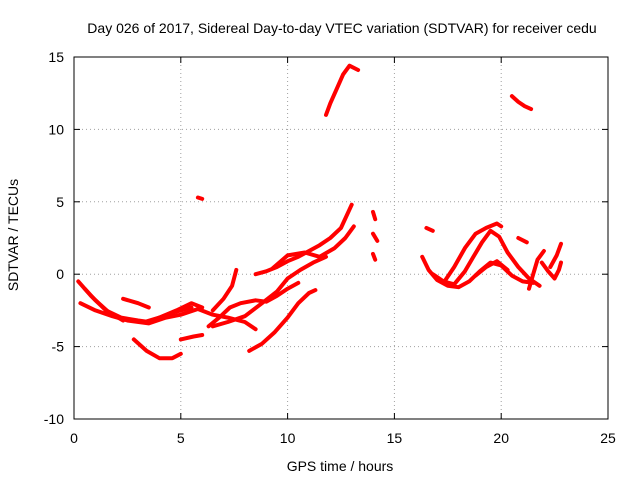 The image size is (640, 480). What do you see at coordinates (74, 438) in the screenshot?
I see `x-tick-label: 0` at bounding box center [74, 438].